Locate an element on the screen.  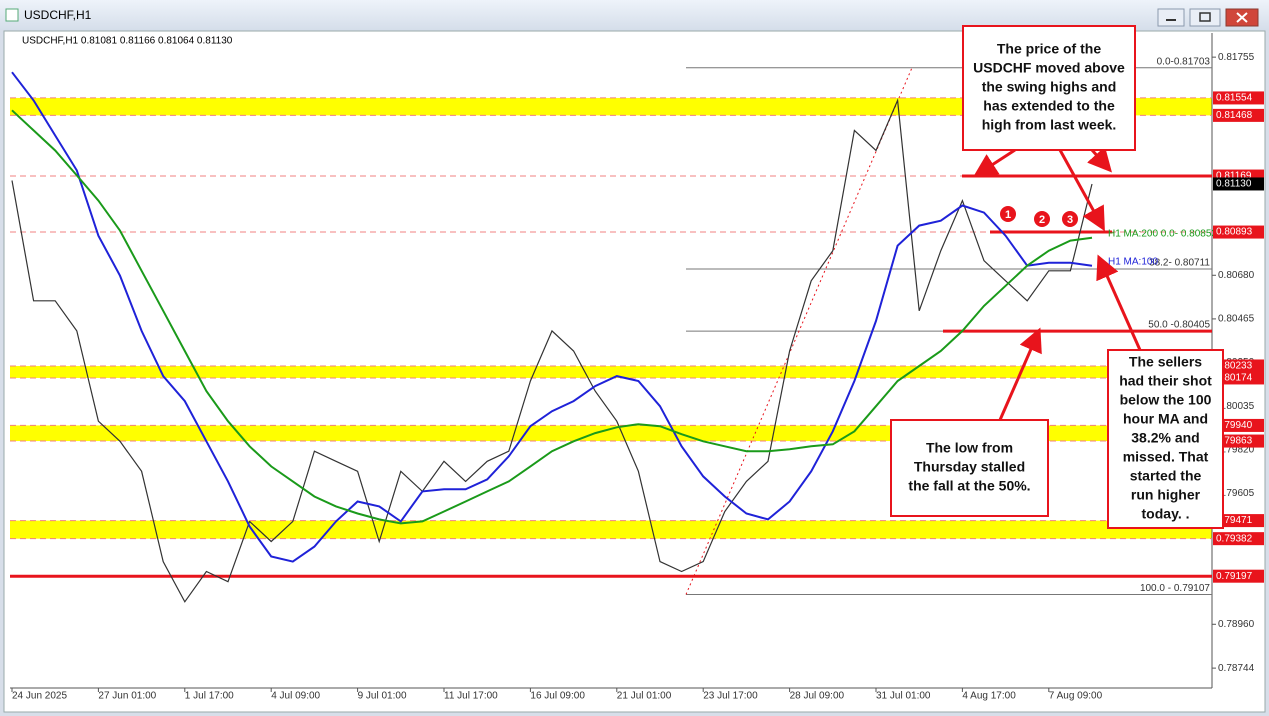
level-label: 0.81554 is located at coordinates (1234, 98).